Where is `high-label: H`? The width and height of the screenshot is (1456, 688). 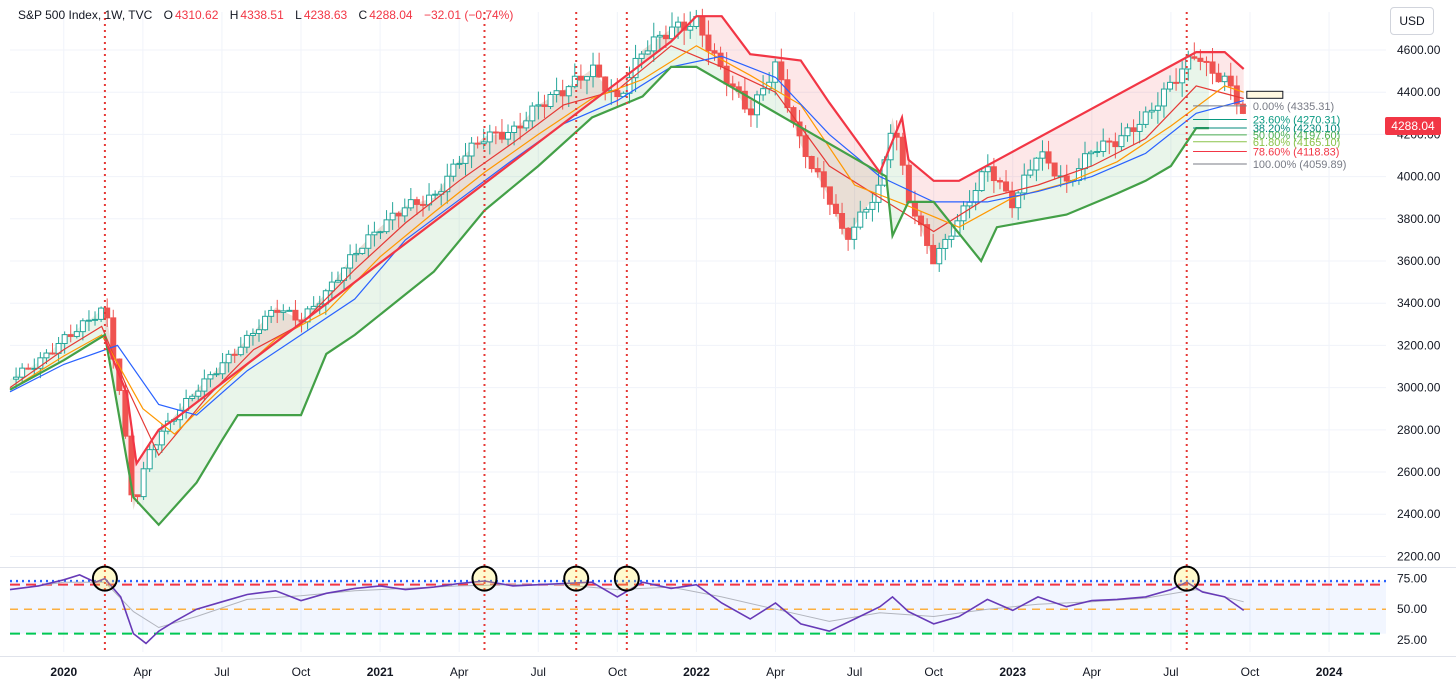 high-label: H is located at coordinates (234, 15).